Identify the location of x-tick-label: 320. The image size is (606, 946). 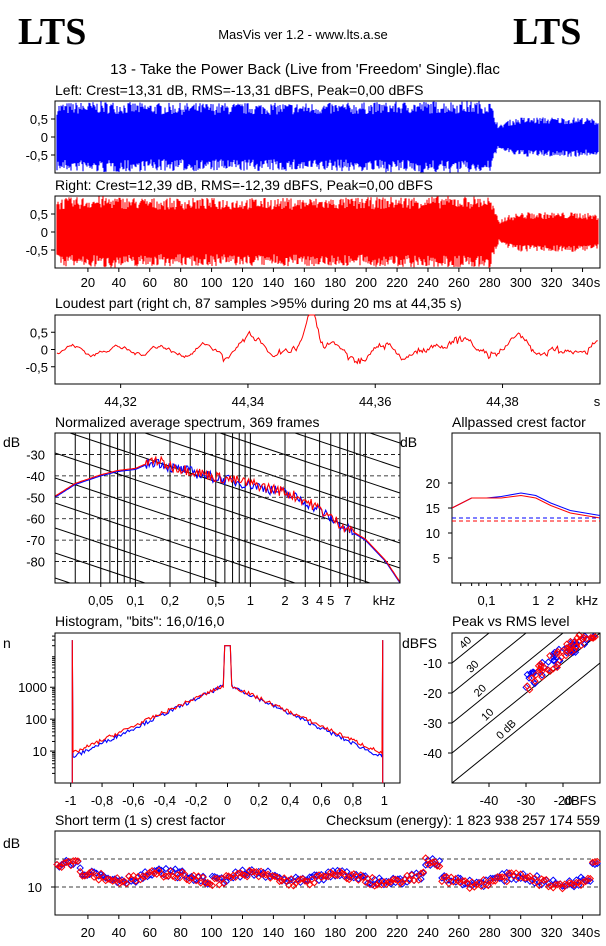
(552, 932).